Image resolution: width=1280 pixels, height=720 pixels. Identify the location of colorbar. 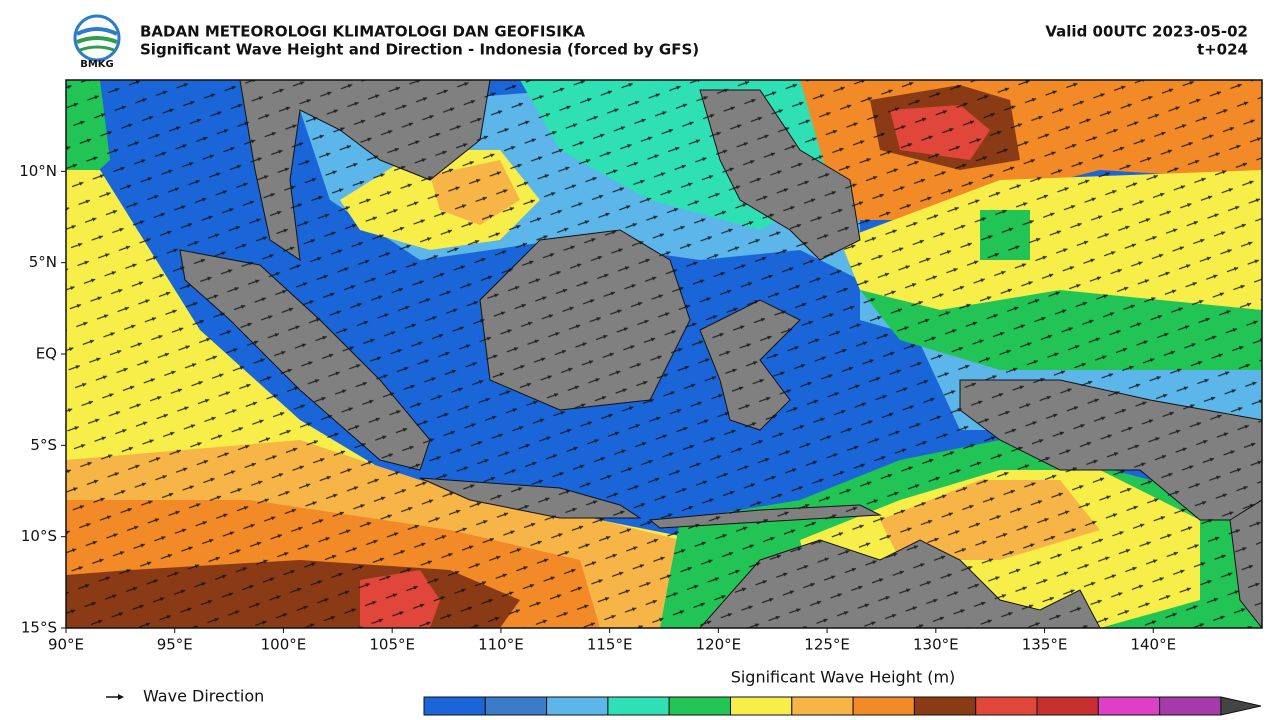
(842, 706).